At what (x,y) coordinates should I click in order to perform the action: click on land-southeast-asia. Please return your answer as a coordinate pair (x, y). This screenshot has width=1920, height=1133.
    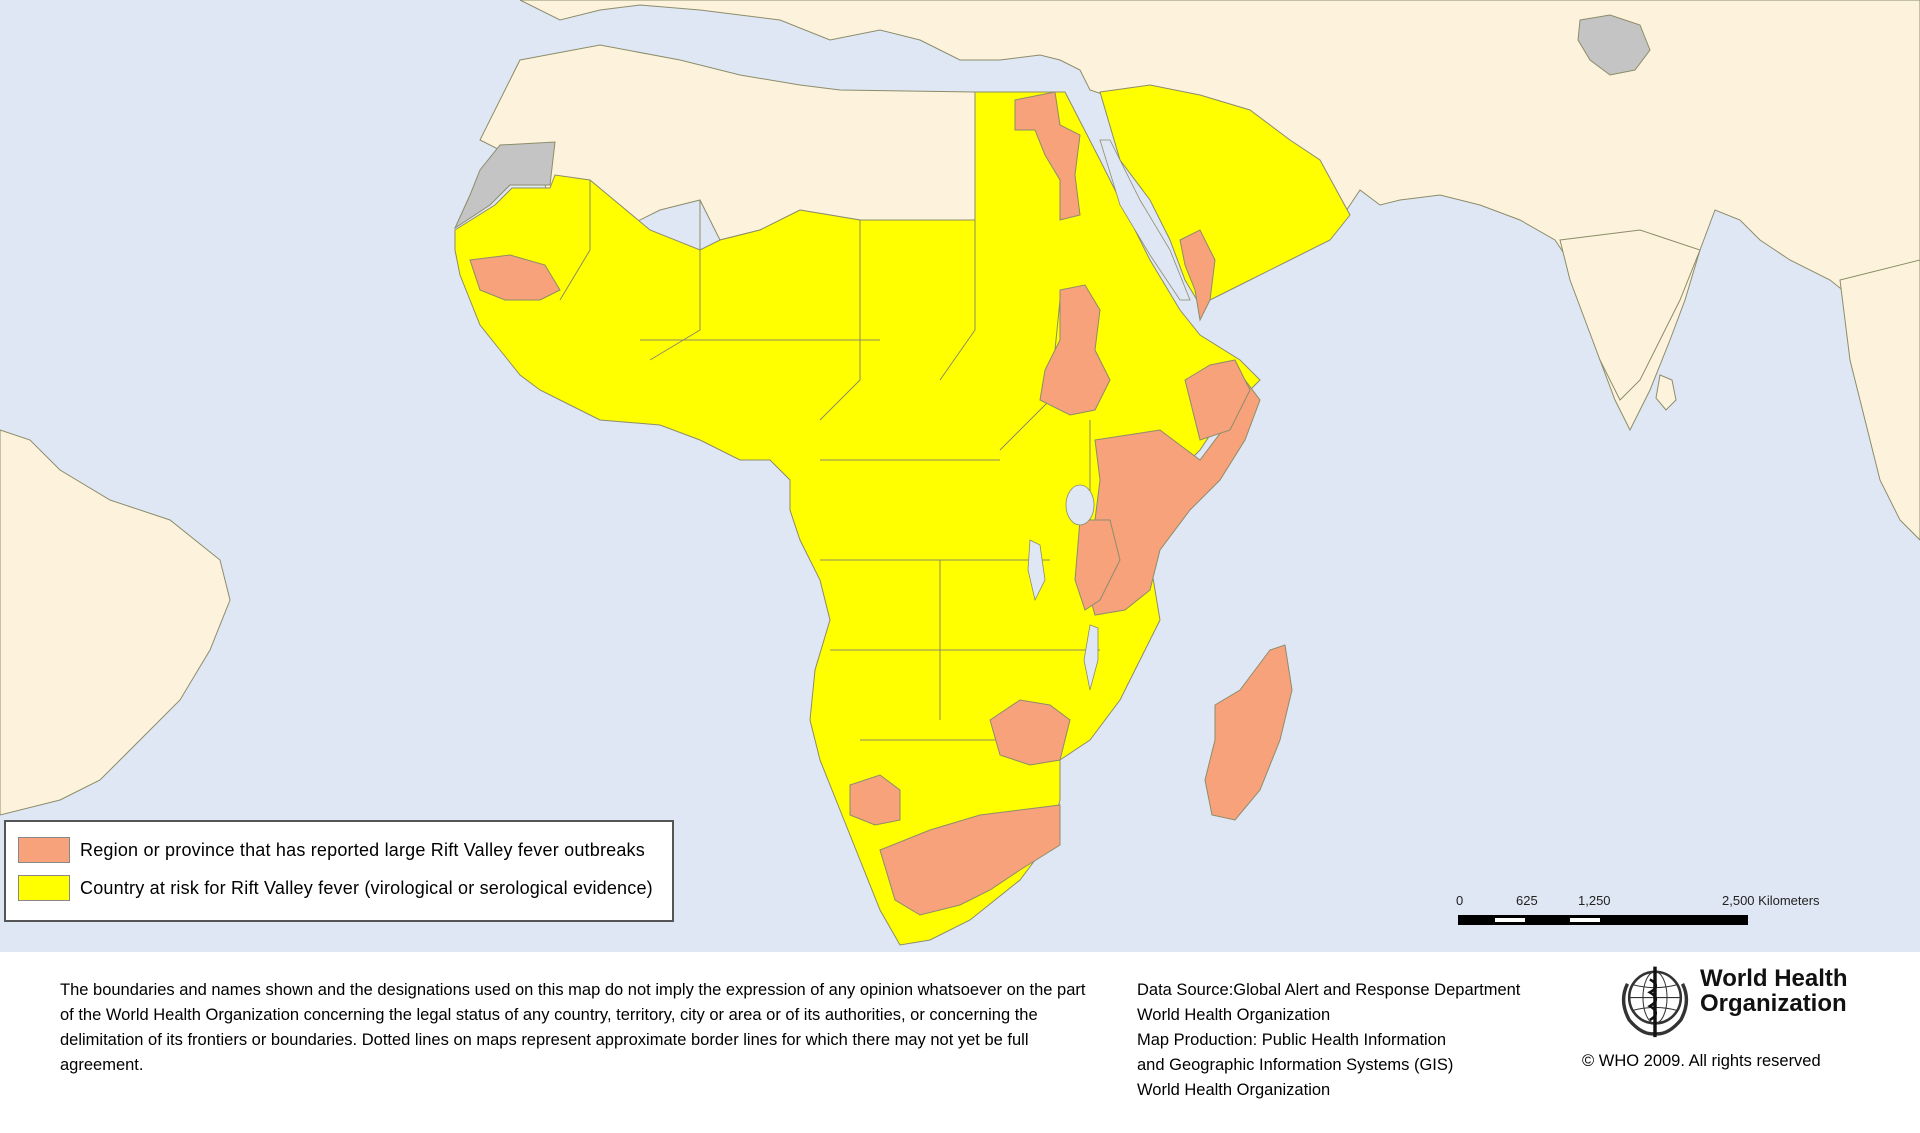
    Looking at the image, I should click on (1879, 400).